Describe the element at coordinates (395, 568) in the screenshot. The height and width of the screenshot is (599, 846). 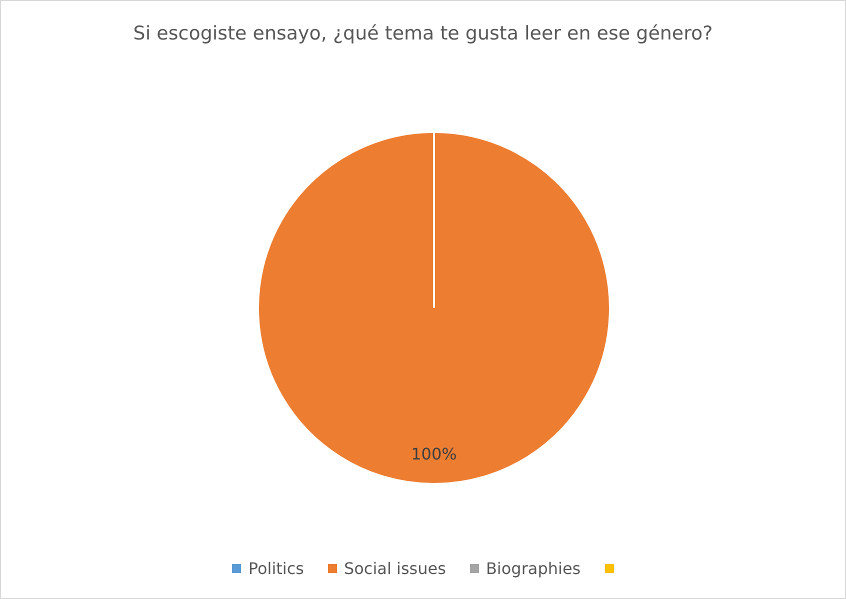
I see `legend-label: Social issues` at that location.